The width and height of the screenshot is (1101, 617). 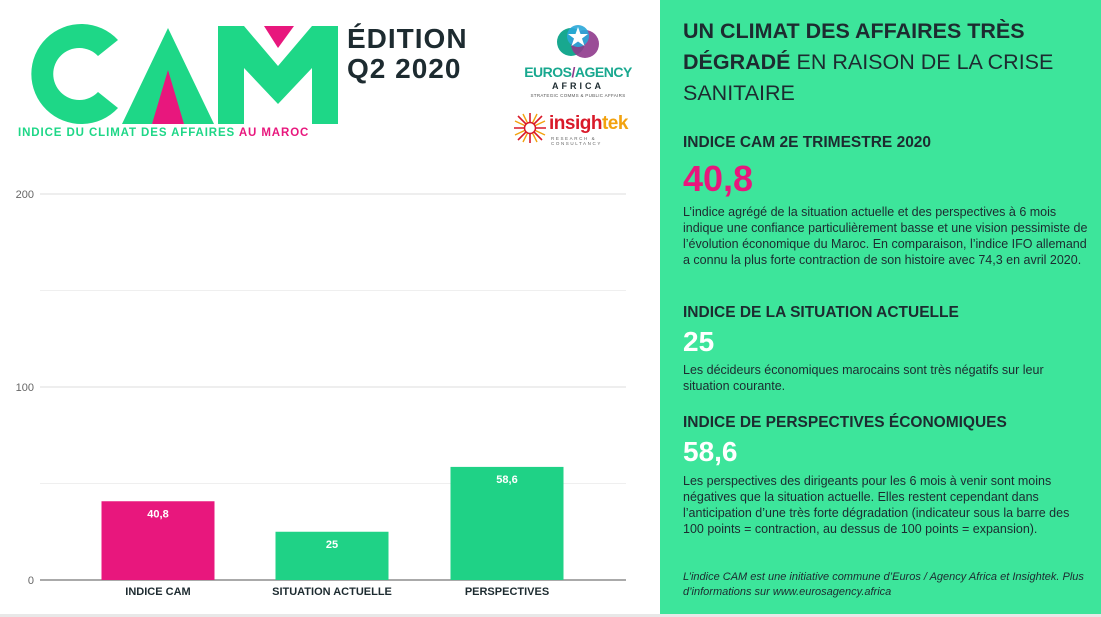 I want to click on section-heading-situation: INDICE DE LA SITUATION ACTUELLE, so click(x=821, y=312).